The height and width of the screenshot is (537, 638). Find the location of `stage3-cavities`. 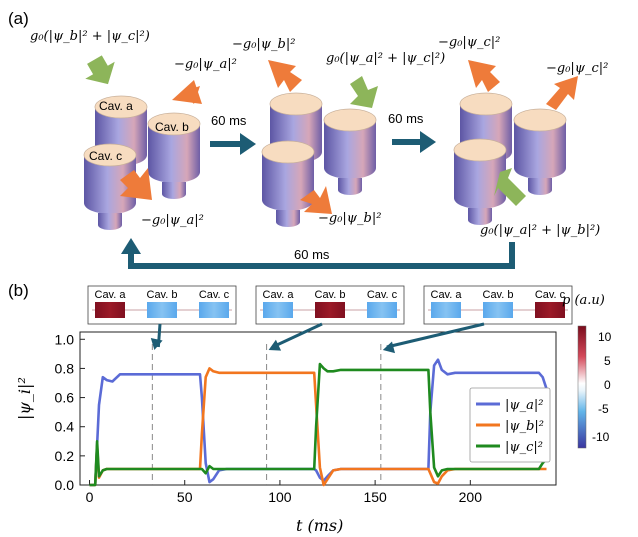

stage3-cavities is located at coordinates (510, 158).